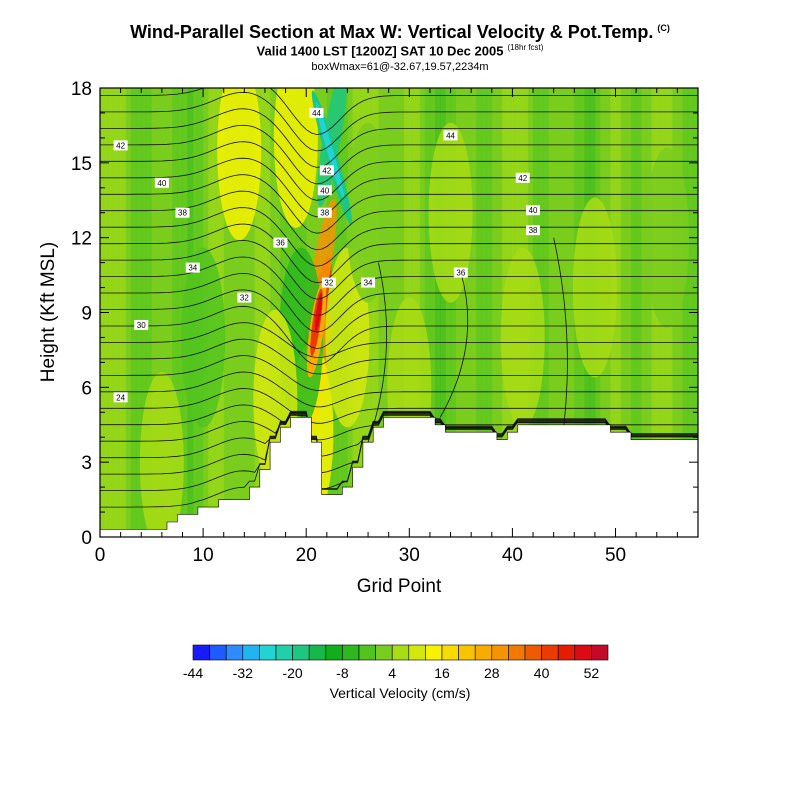 The height and width of the screenshot is (800, 800). I want to click on contour-label: 44, so click(316, 112).